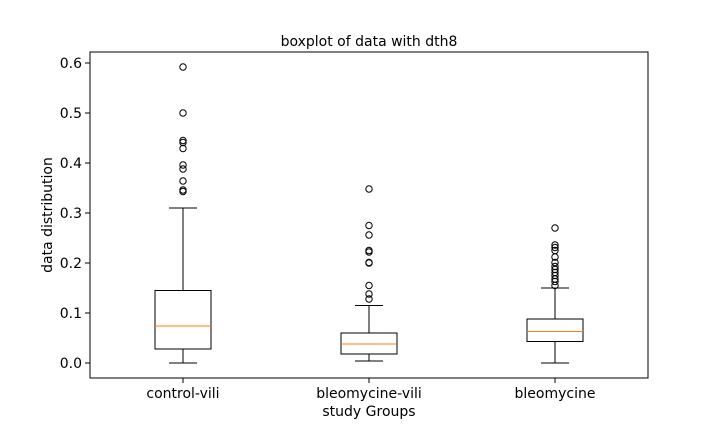  I want to click on y-tick-label: 0.6, so click(71, 64).